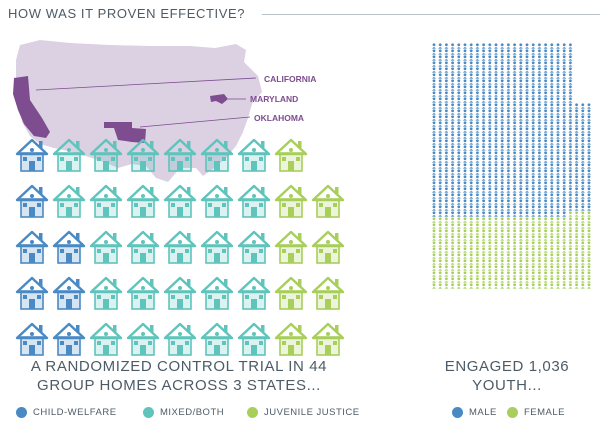 The height and width of the screenshot is (438, 600). What do you see at coordinates (21, 412) in the screenshot?
I see `legend-swatch-child-welfare` at bounding box center [21, 412].